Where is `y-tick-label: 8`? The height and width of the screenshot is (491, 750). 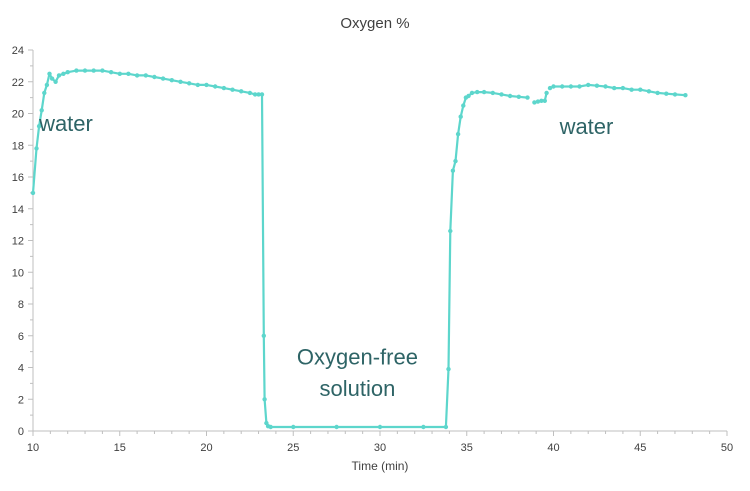 y-tick-label: 8 is located at coordinates (21, 305).